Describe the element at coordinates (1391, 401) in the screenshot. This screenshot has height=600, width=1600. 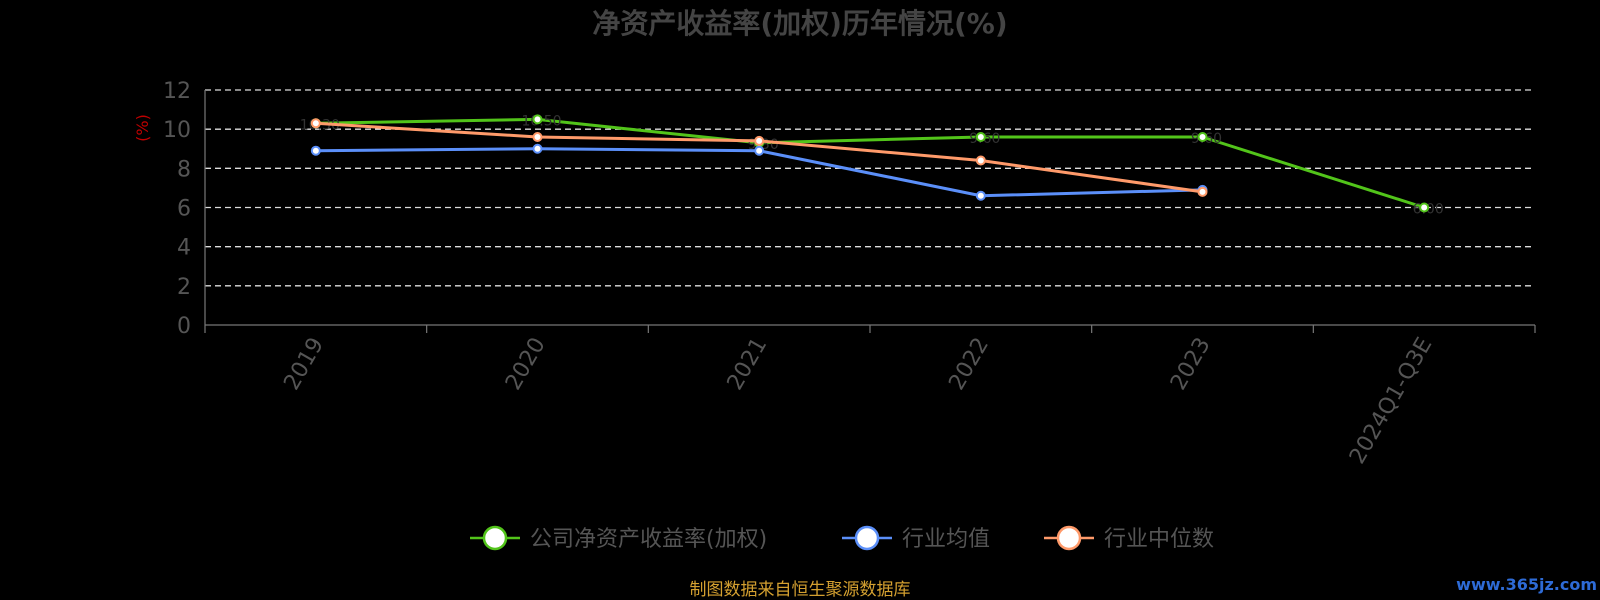
I see `x-tick-label: 2024Q1-Q3E` at that location.